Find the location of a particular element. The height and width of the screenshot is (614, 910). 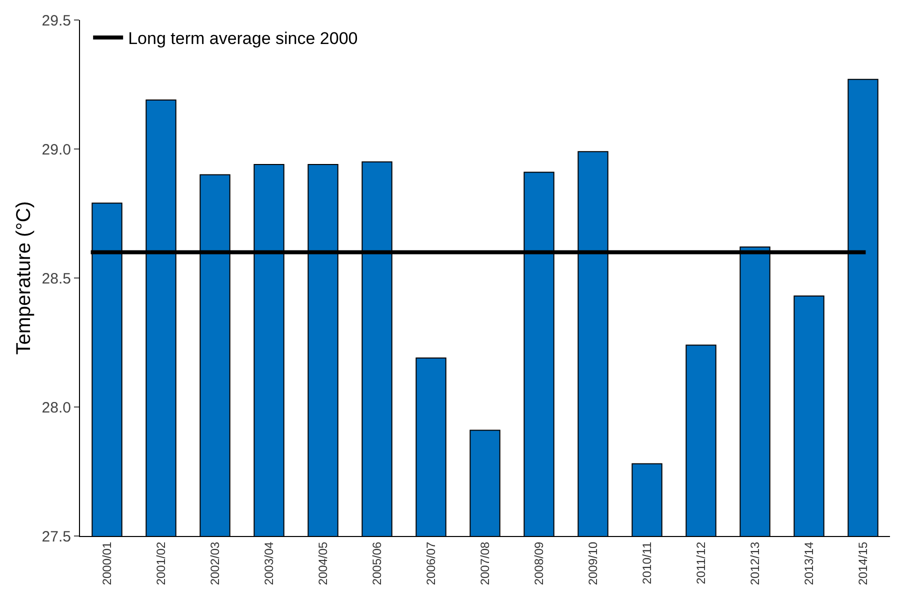

x-tick-label: 2008/09 is located at coordinates (539, 563).